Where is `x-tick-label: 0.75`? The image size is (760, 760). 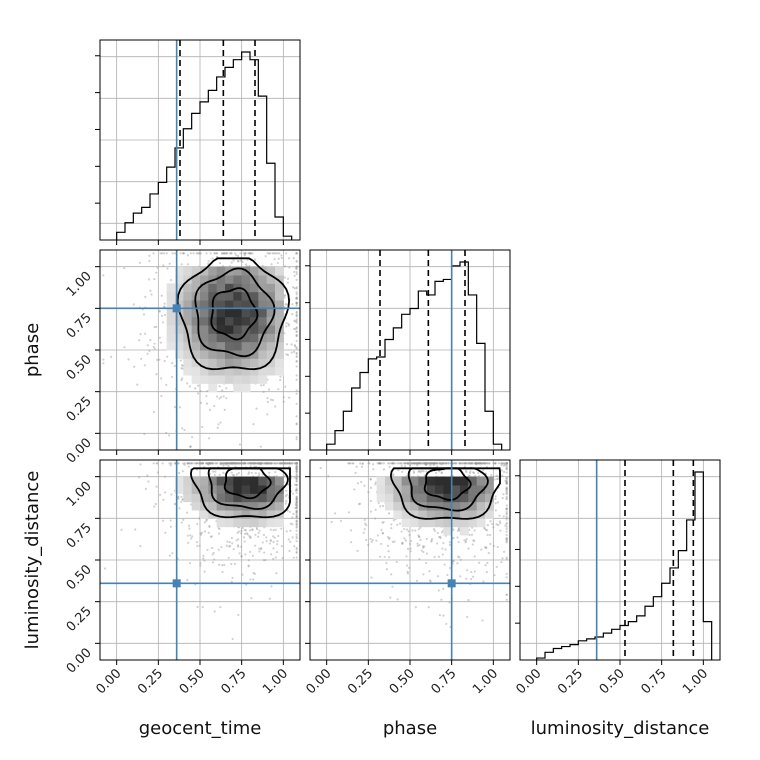 x-tick-label: 0.75 is located at coordinates (653, 681).